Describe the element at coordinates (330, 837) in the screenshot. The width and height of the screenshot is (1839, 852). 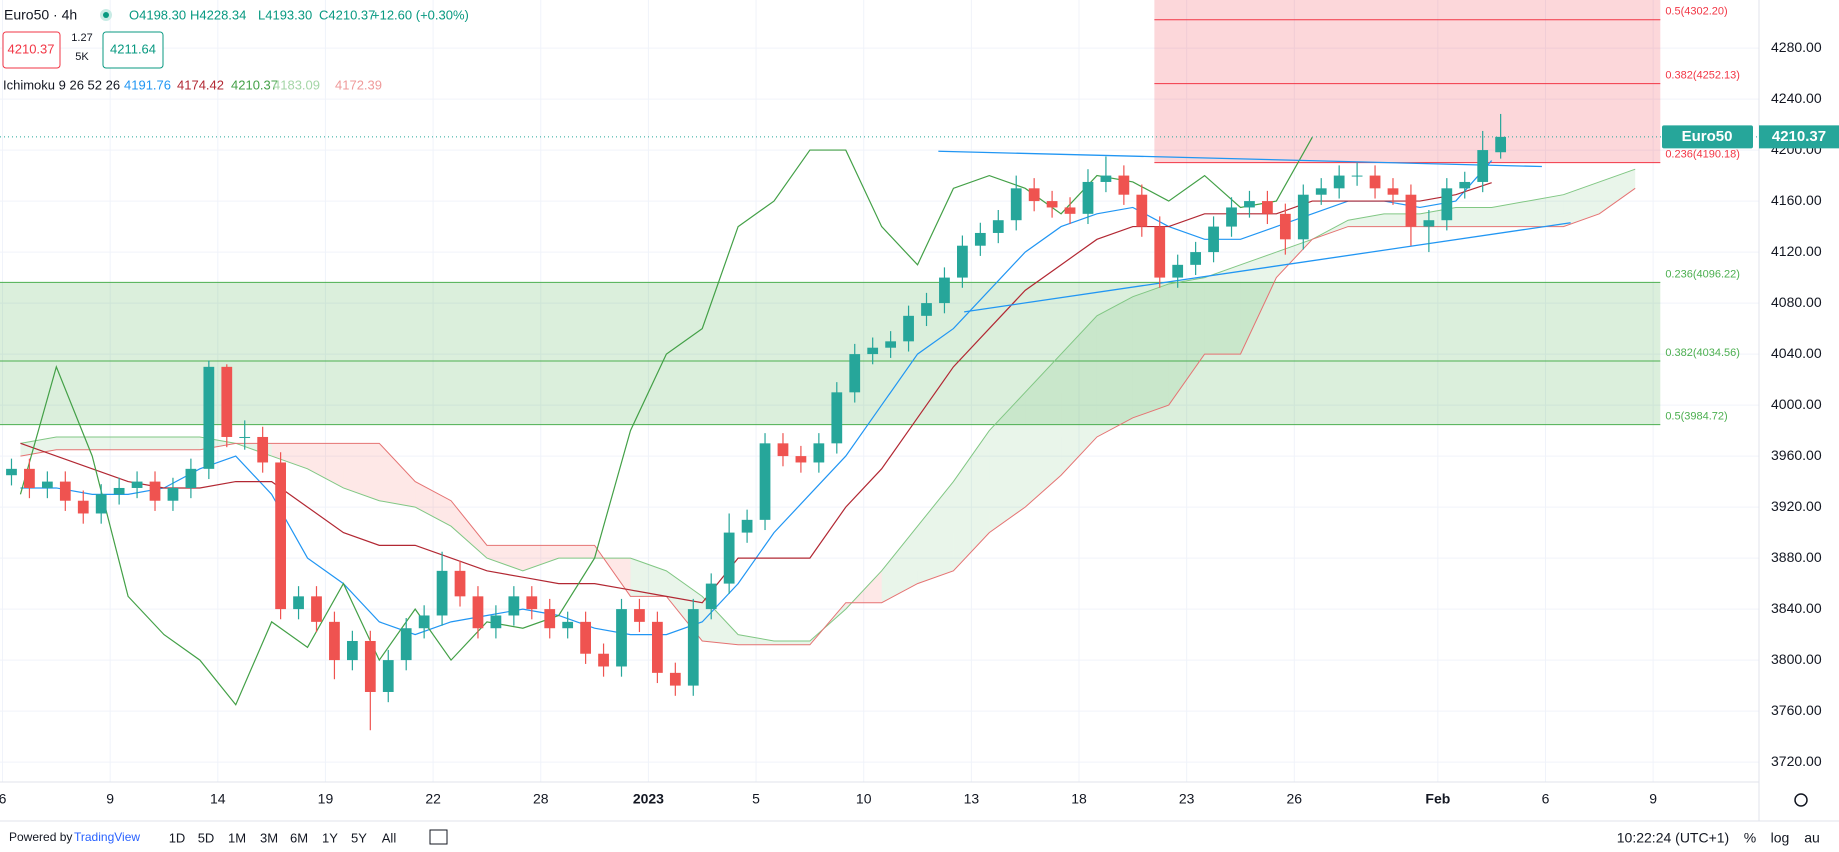
I see `range-button: 1Y` at that location.